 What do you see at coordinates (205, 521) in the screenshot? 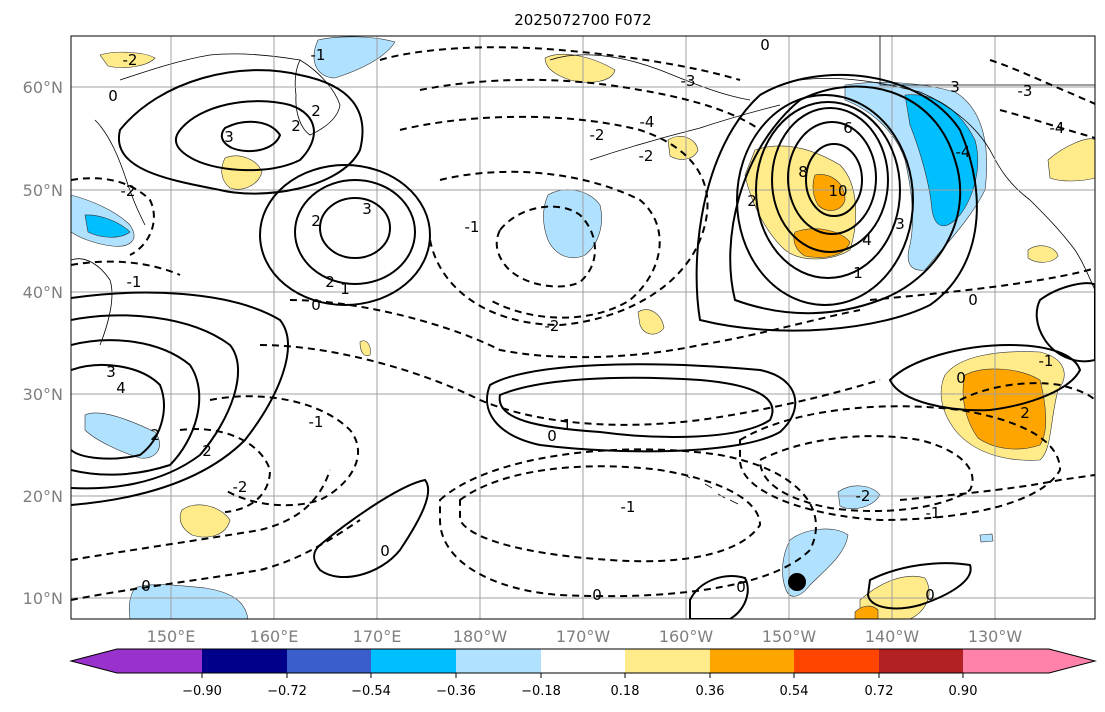
I see `shade-yellow-wp-subtropic` at bounding box center [205, 521].